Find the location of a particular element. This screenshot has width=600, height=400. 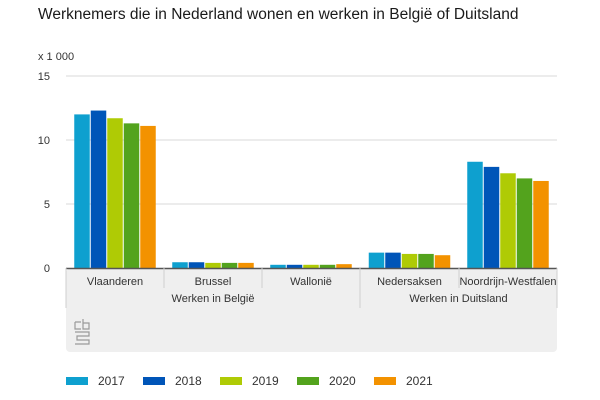

legend: 2017 2018 2019 2020 2021 is located at coordinates (258, 381).